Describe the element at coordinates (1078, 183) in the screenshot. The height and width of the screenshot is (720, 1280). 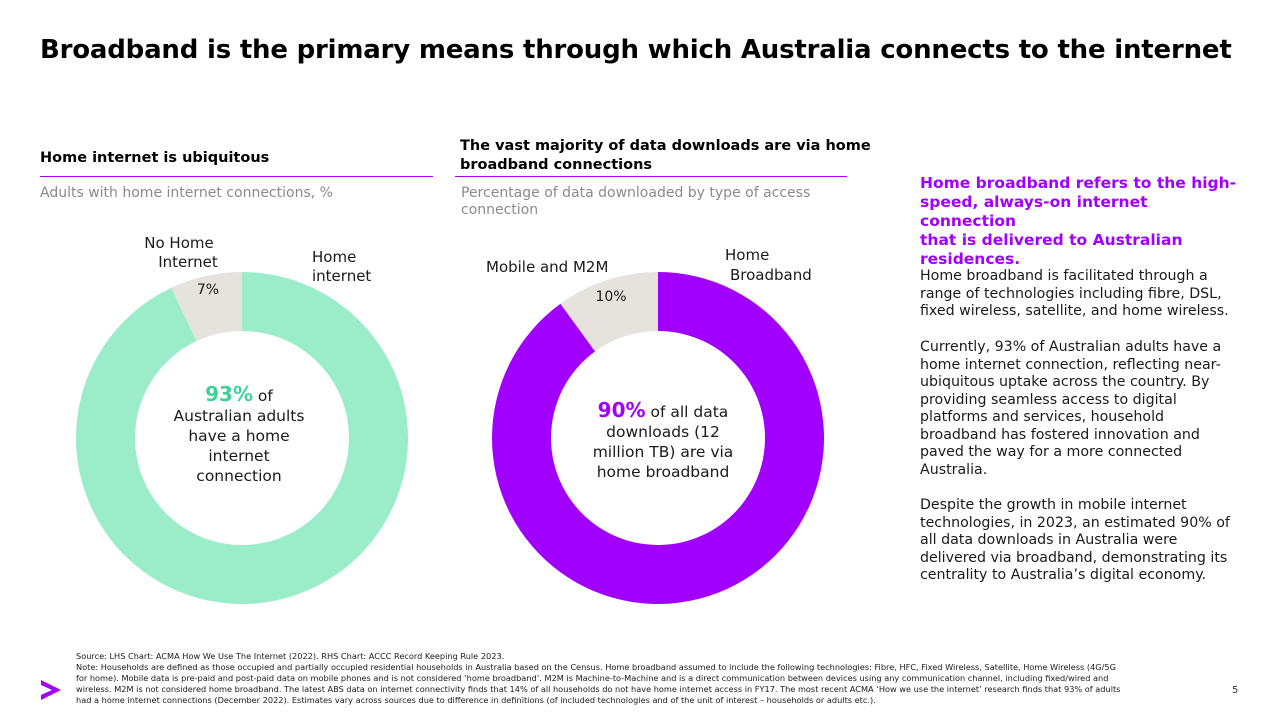
I see `sidebar-heading-line1: Home broadband refers to the high-` at that location.